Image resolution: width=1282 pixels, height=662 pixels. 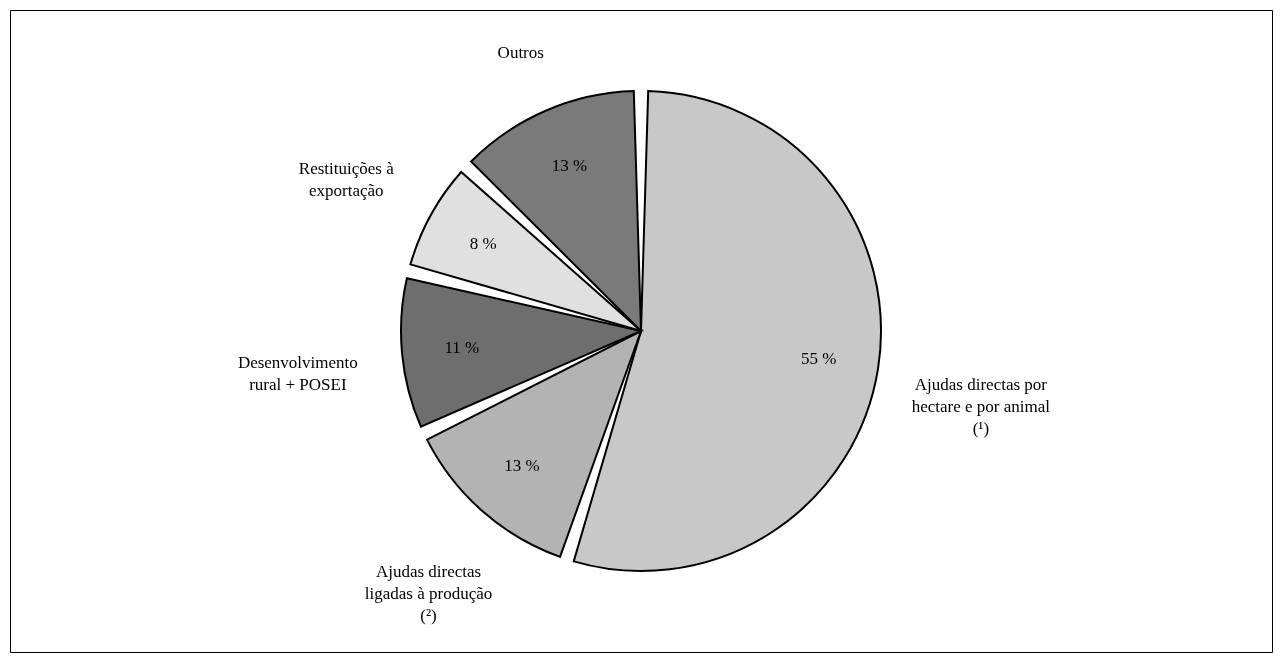 What do you see at coordinates (819, 359) in the screenshot?
I see `data-label: 55 %` at bounding box center [819, 359].